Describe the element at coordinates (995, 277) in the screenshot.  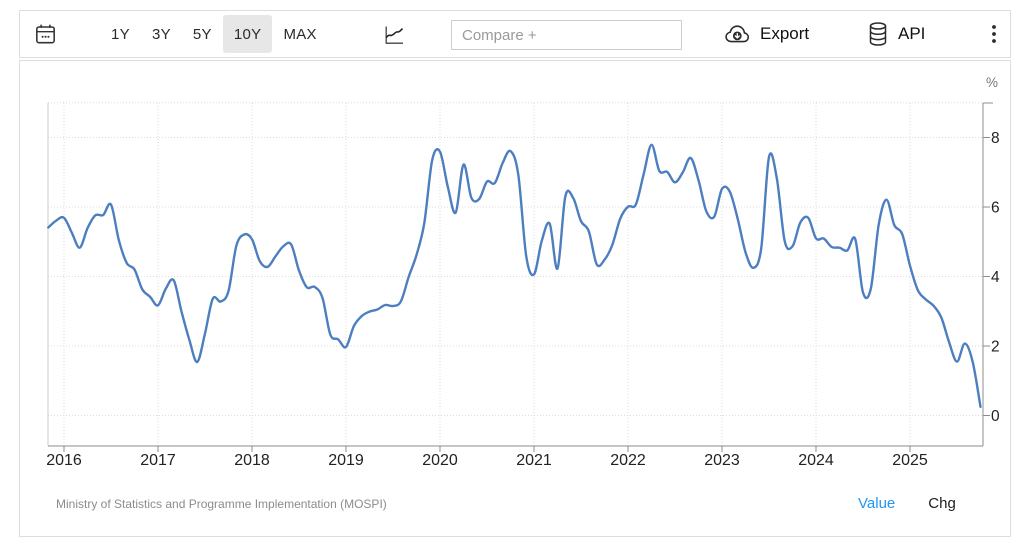
I see `svg-text: 4` at that location.